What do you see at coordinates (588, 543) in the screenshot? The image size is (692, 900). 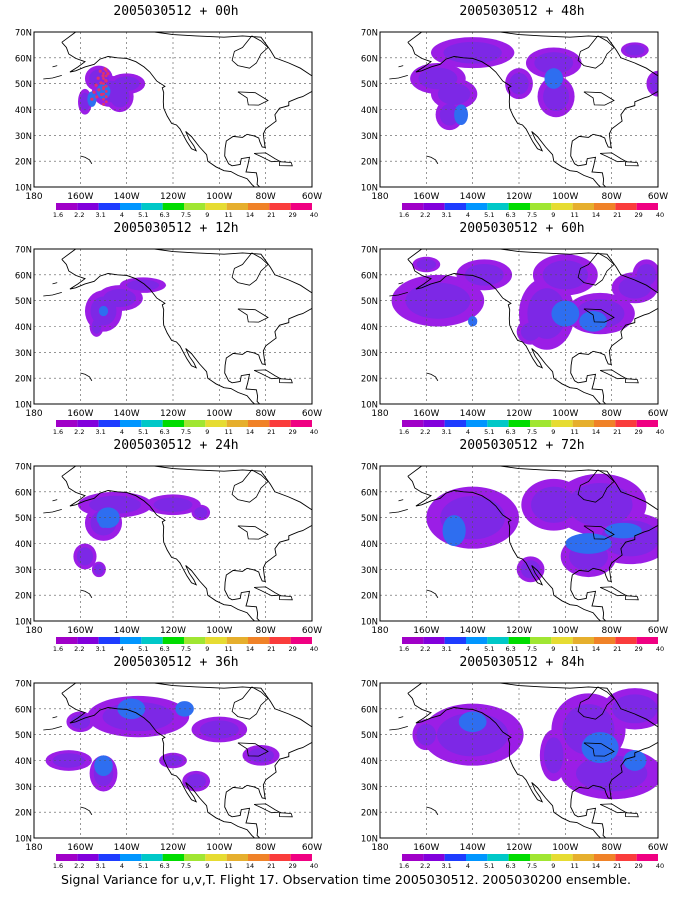 I see `variance-contour-high` at bounding box center [588, 543].